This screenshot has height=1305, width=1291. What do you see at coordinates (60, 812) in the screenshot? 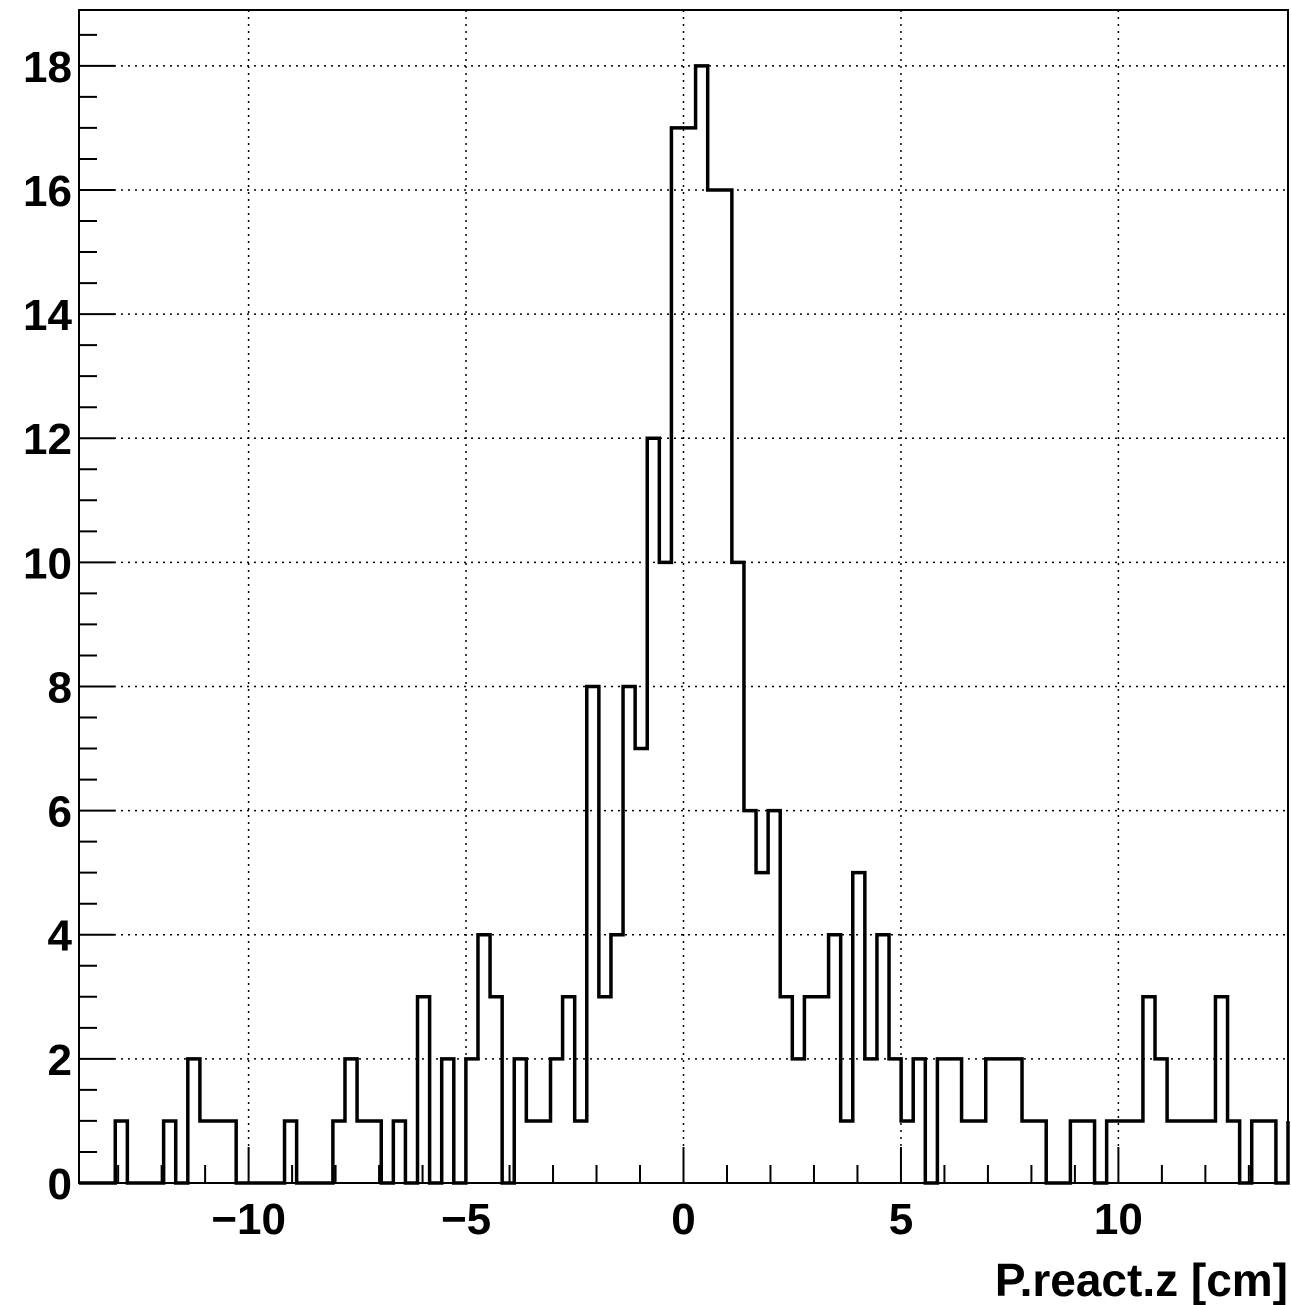
I see `y-tick-label: 6` at bounding box center [60, 812].